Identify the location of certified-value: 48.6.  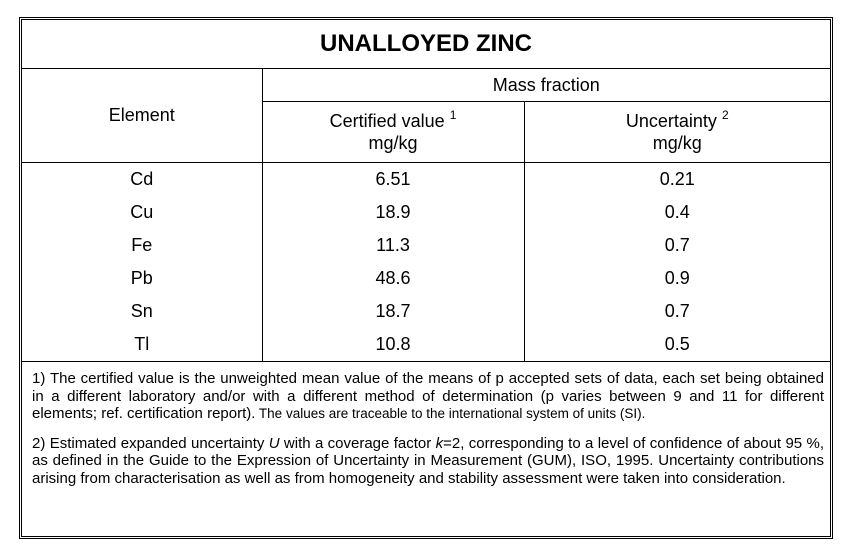
(392, 278).